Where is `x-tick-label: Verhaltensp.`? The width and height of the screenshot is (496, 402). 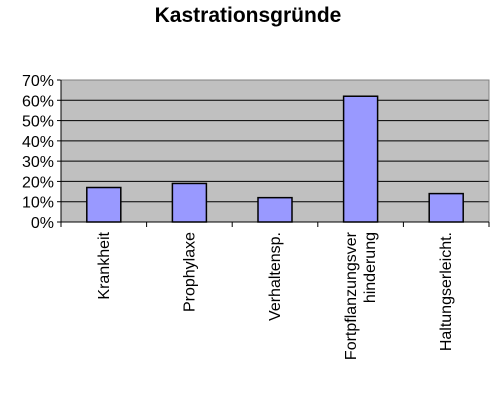 x-tick-label: Verhaltensp. is located at coordinates (275, 276).